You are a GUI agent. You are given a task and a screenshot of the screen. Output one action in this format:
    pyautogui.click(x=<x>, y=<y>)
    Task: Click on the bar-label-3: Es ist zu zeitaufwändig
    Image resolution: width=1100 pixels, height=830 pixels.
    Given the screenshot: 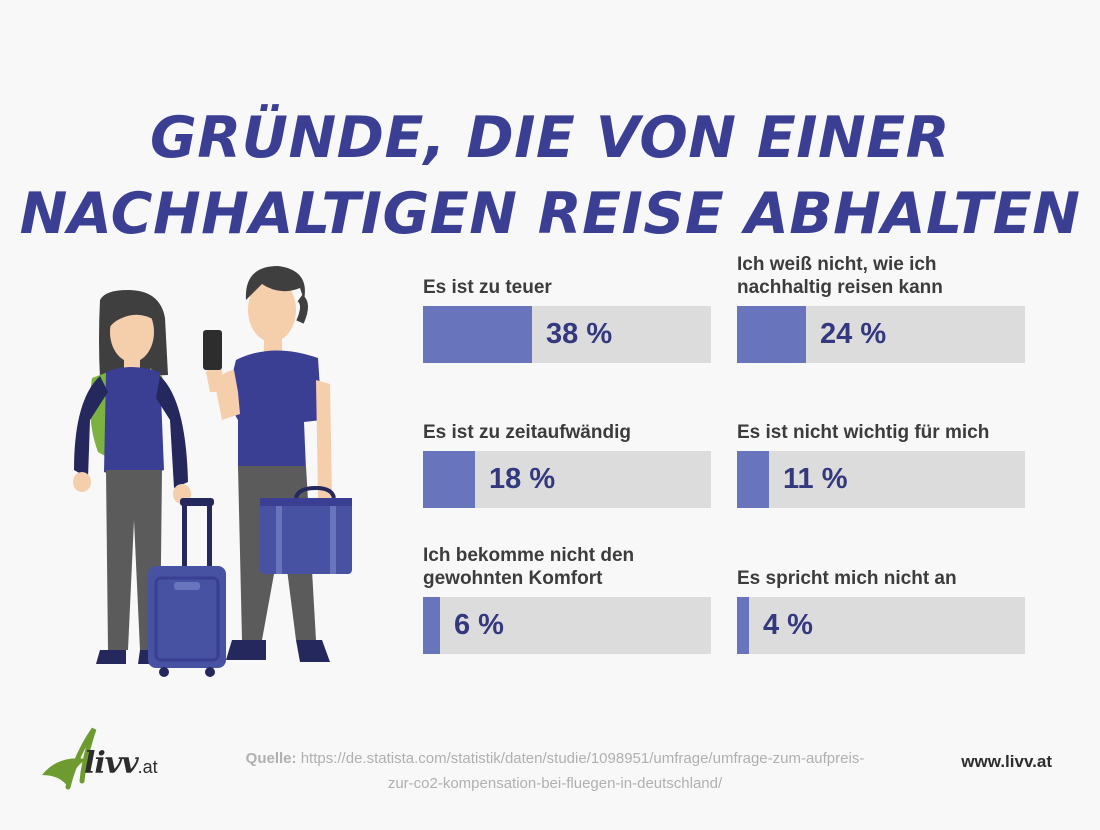 What is the action you would take?
    pyautogui.click(x=573, y=432)
    